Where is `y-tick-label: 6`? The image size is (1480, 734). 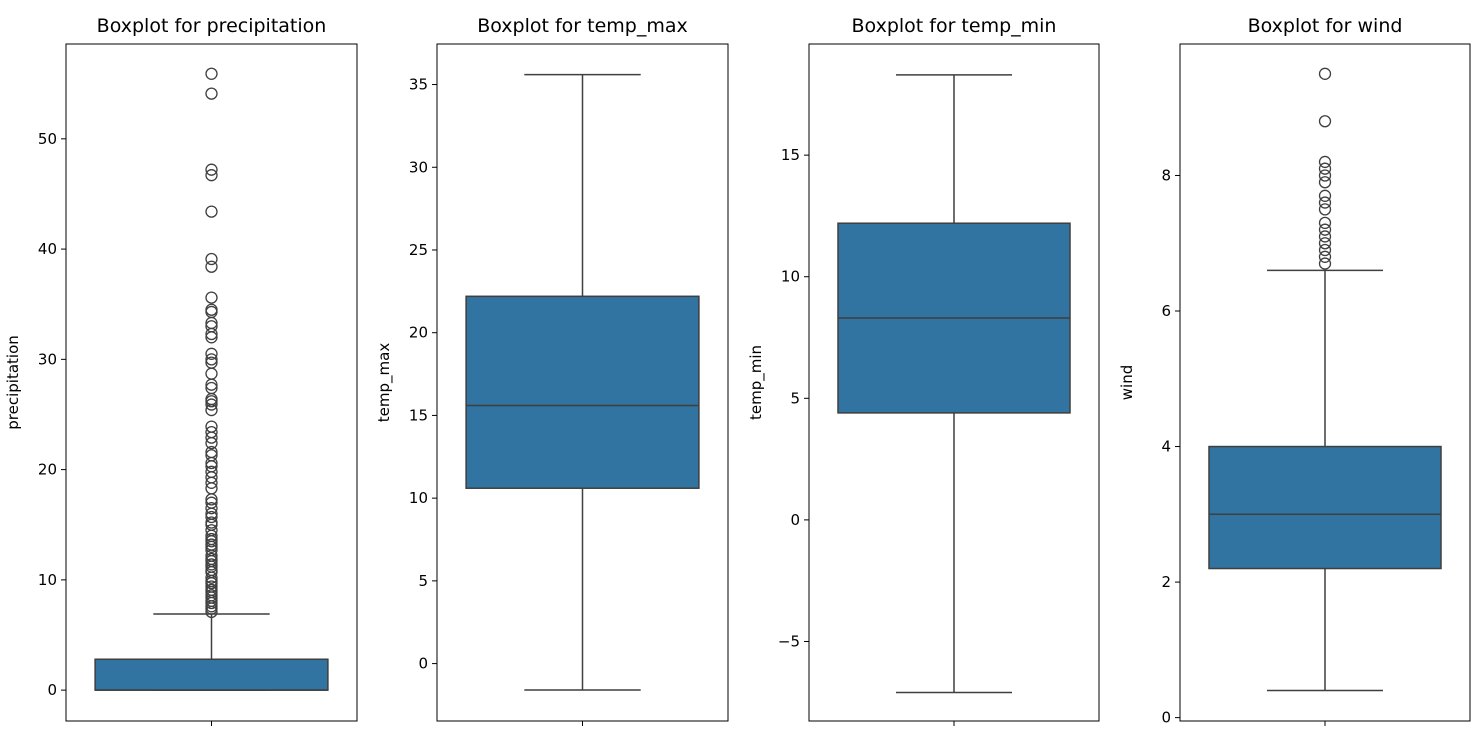 y-tick-label: 6 is located at coordinates (1166, 311).